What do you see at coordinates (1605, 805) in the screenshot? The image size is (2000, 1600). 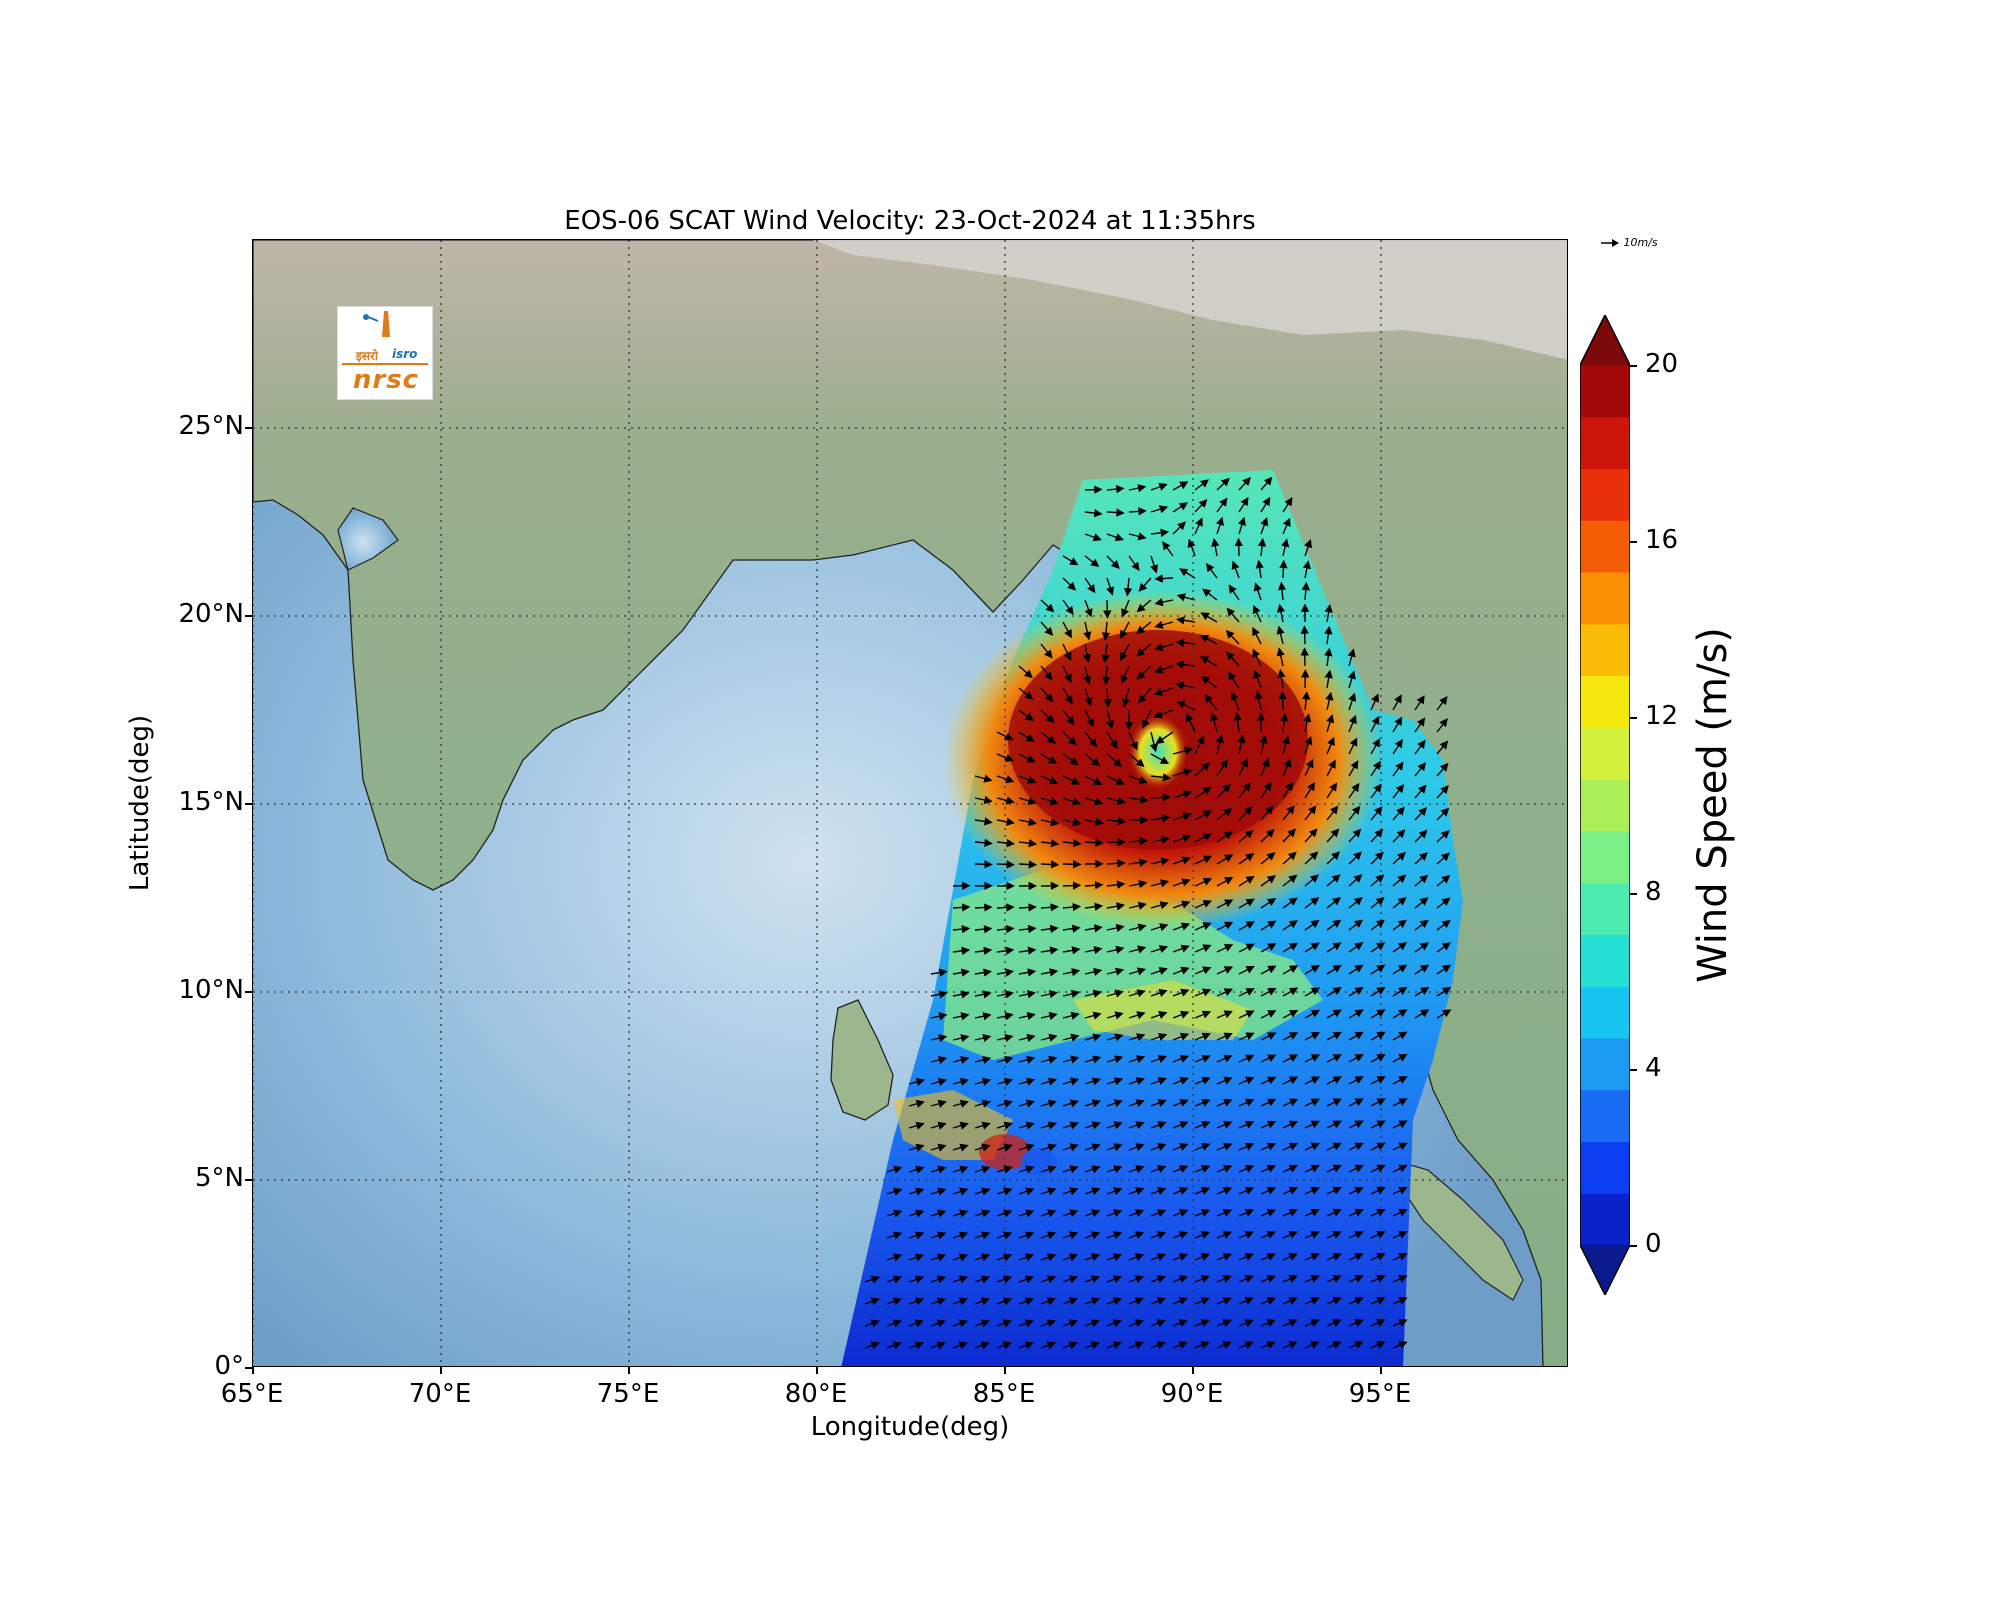 I see `colorbar` at bounding box center [1605, 805].